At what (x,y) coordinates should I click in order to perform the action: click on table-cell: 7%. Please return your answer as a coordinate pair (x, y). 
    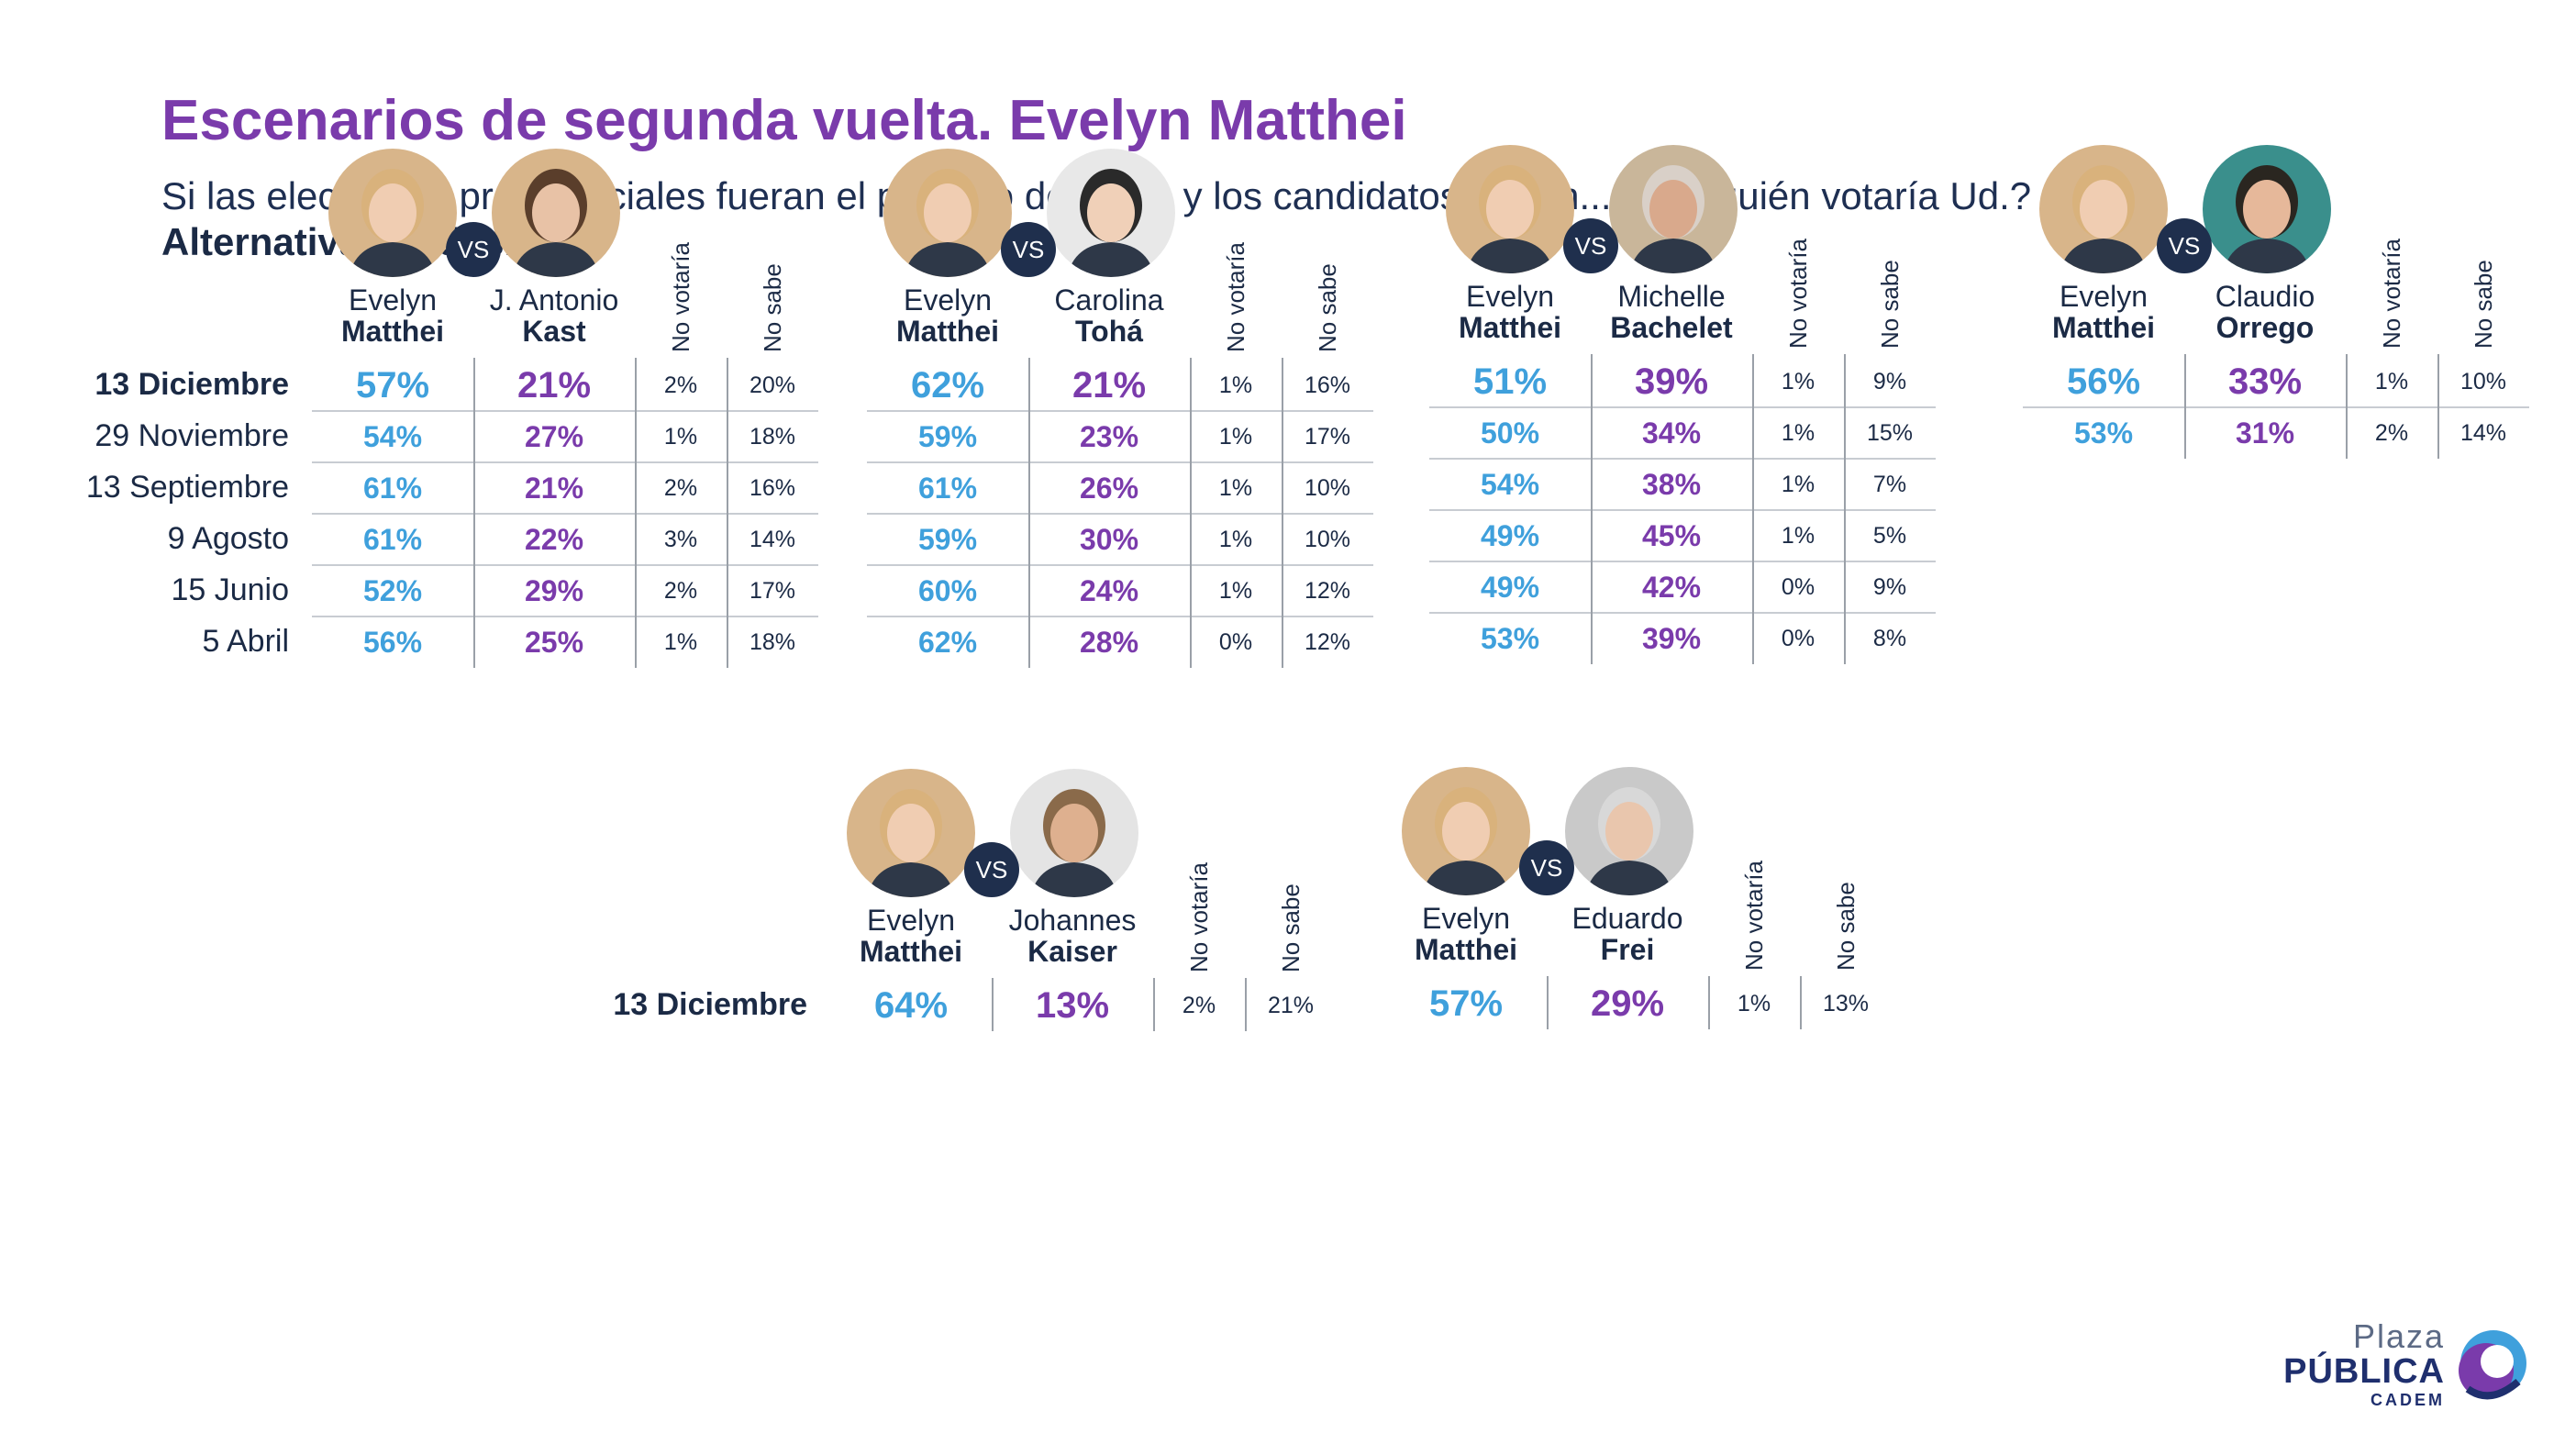
    Looking at the image, I should click on (1889, 484).